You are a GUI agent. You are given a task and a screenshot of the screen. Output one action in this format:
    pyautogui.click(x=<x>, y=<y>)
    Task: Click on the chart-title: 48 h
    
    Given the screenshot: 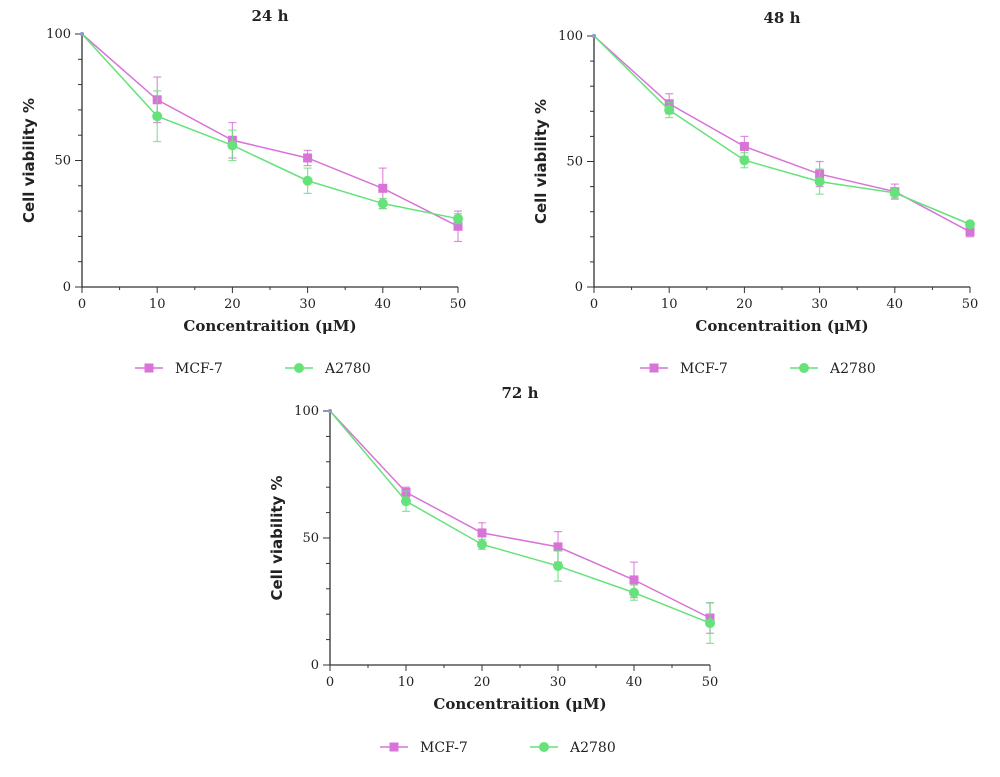 What is the action you would take?
    pyautogui.click(x=781, y=18)
    